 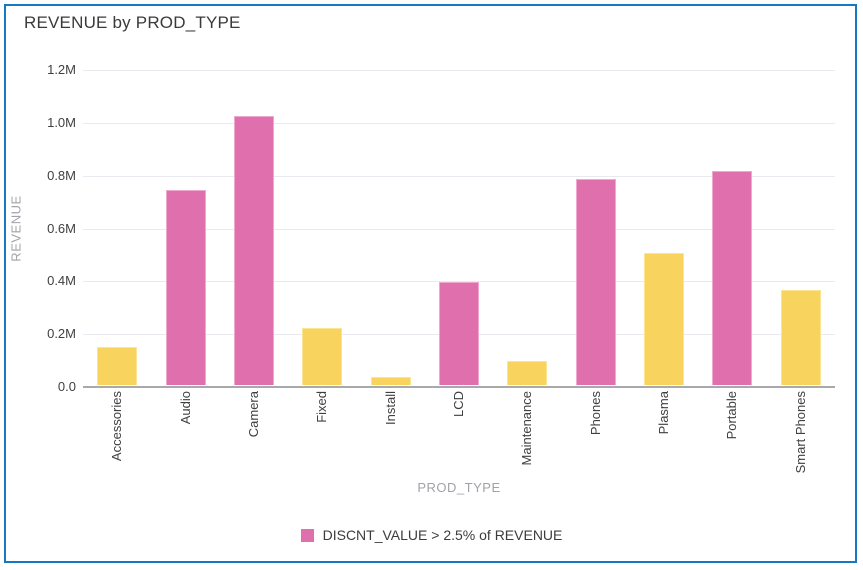 I want to click on x-tick-label: Phones, so click(x=595, y=413).